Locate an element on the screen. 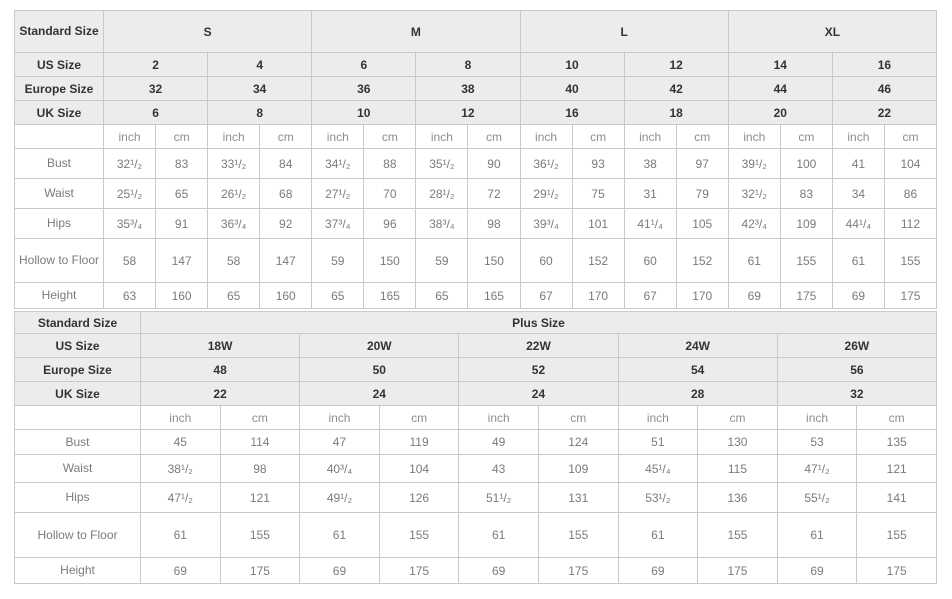  measurement-value-cell: 126 is located at coordinates (419, 497).